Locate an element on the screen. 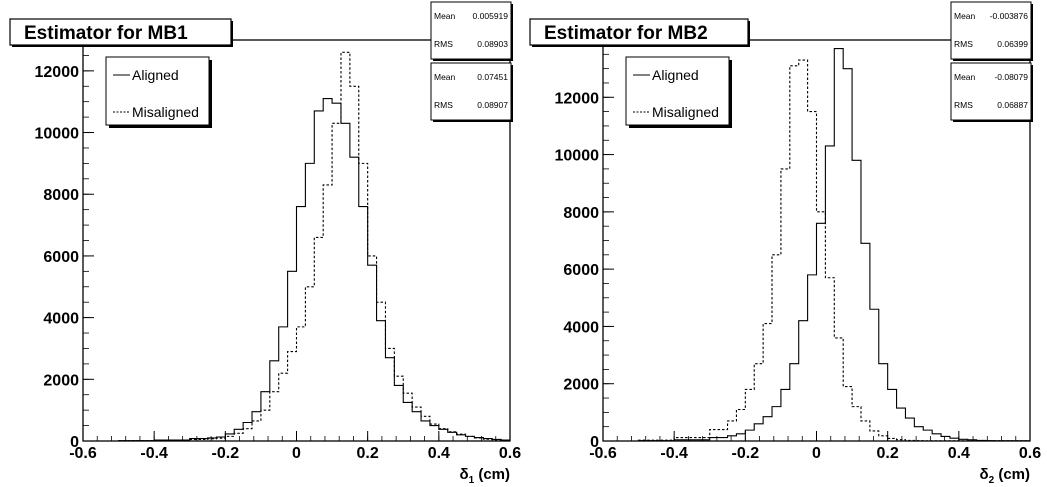 This screenshot has height=487, width=1047. stats-mean-value: 0.005919 is located at coordinates (491, 16).